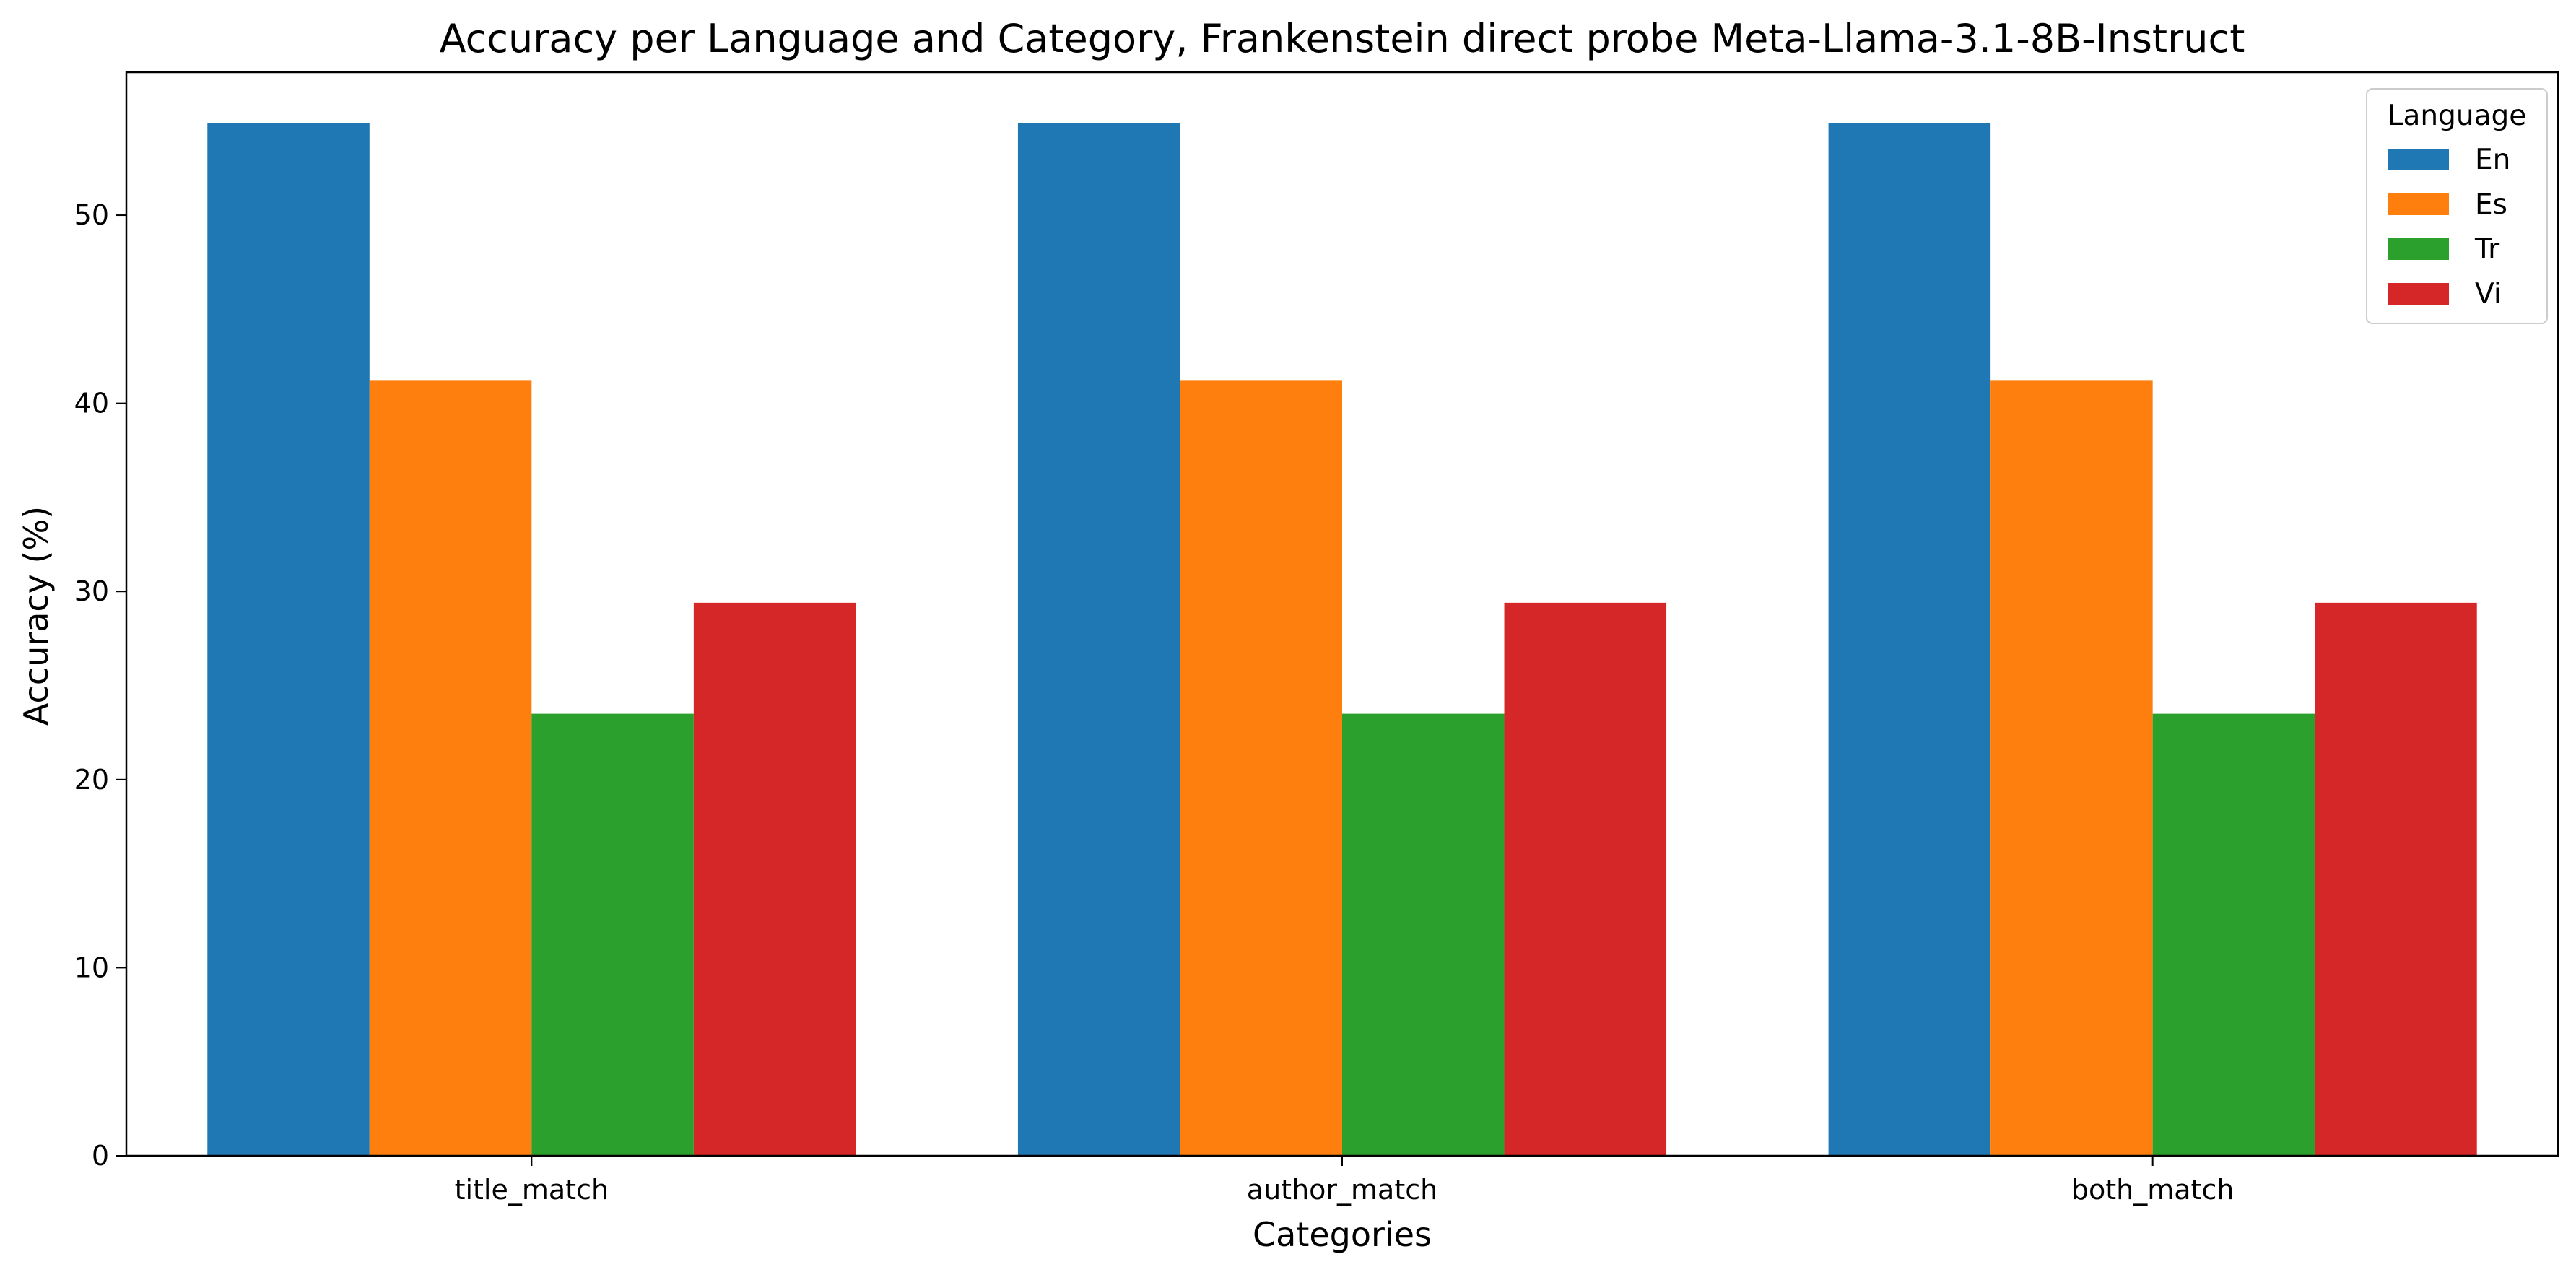  What do you see at coordinates (2418, 294) in the screenshot?
I see `legend-swatch-vi` at bounding box center [2418, 294].